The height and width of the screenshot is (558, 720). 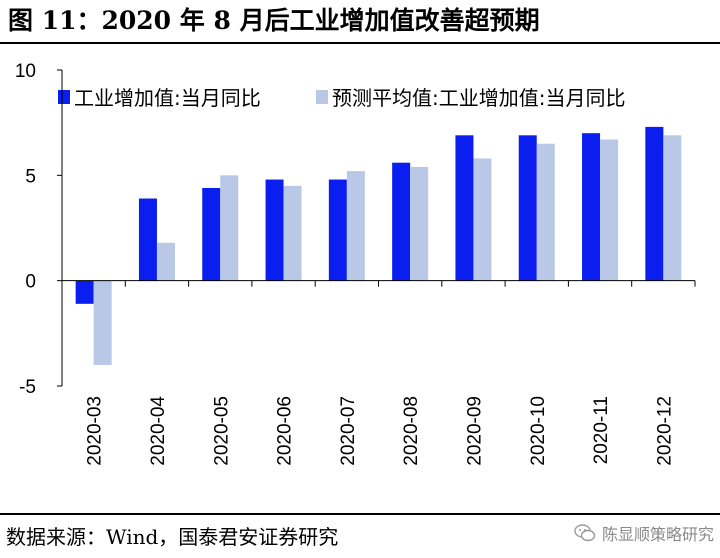 I want to click on legend-label-series-2: 预测平均值:工业增加值:当月同比, so click(x=478, y=98).